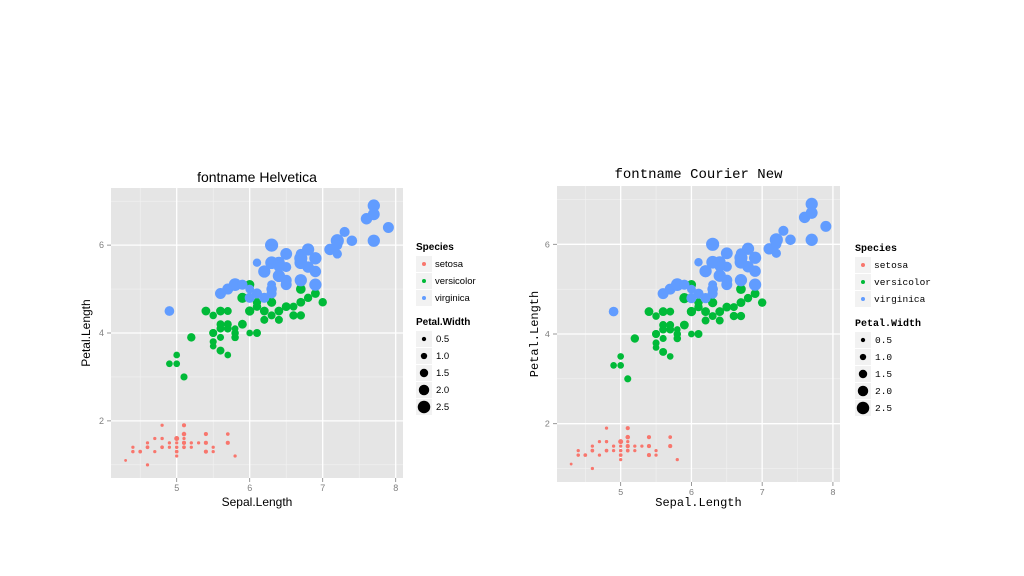 This screenshot has height=576, width=1024. I want to click on plot-title: fontname Courier New, so click(698, 175).